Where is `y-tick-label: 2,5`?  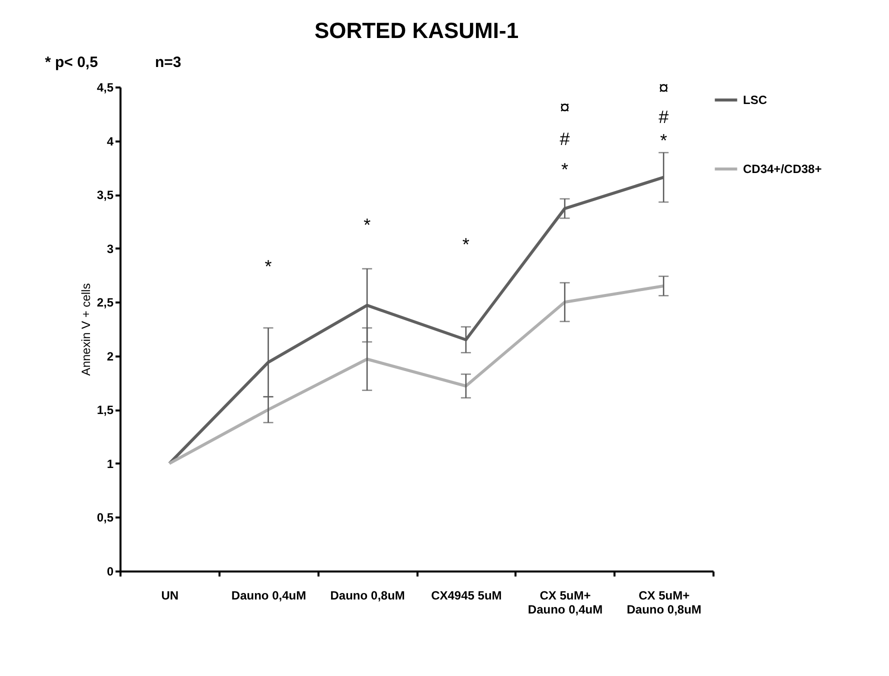 y-tick-label: 2,5 is located at coordinates (105, 303).